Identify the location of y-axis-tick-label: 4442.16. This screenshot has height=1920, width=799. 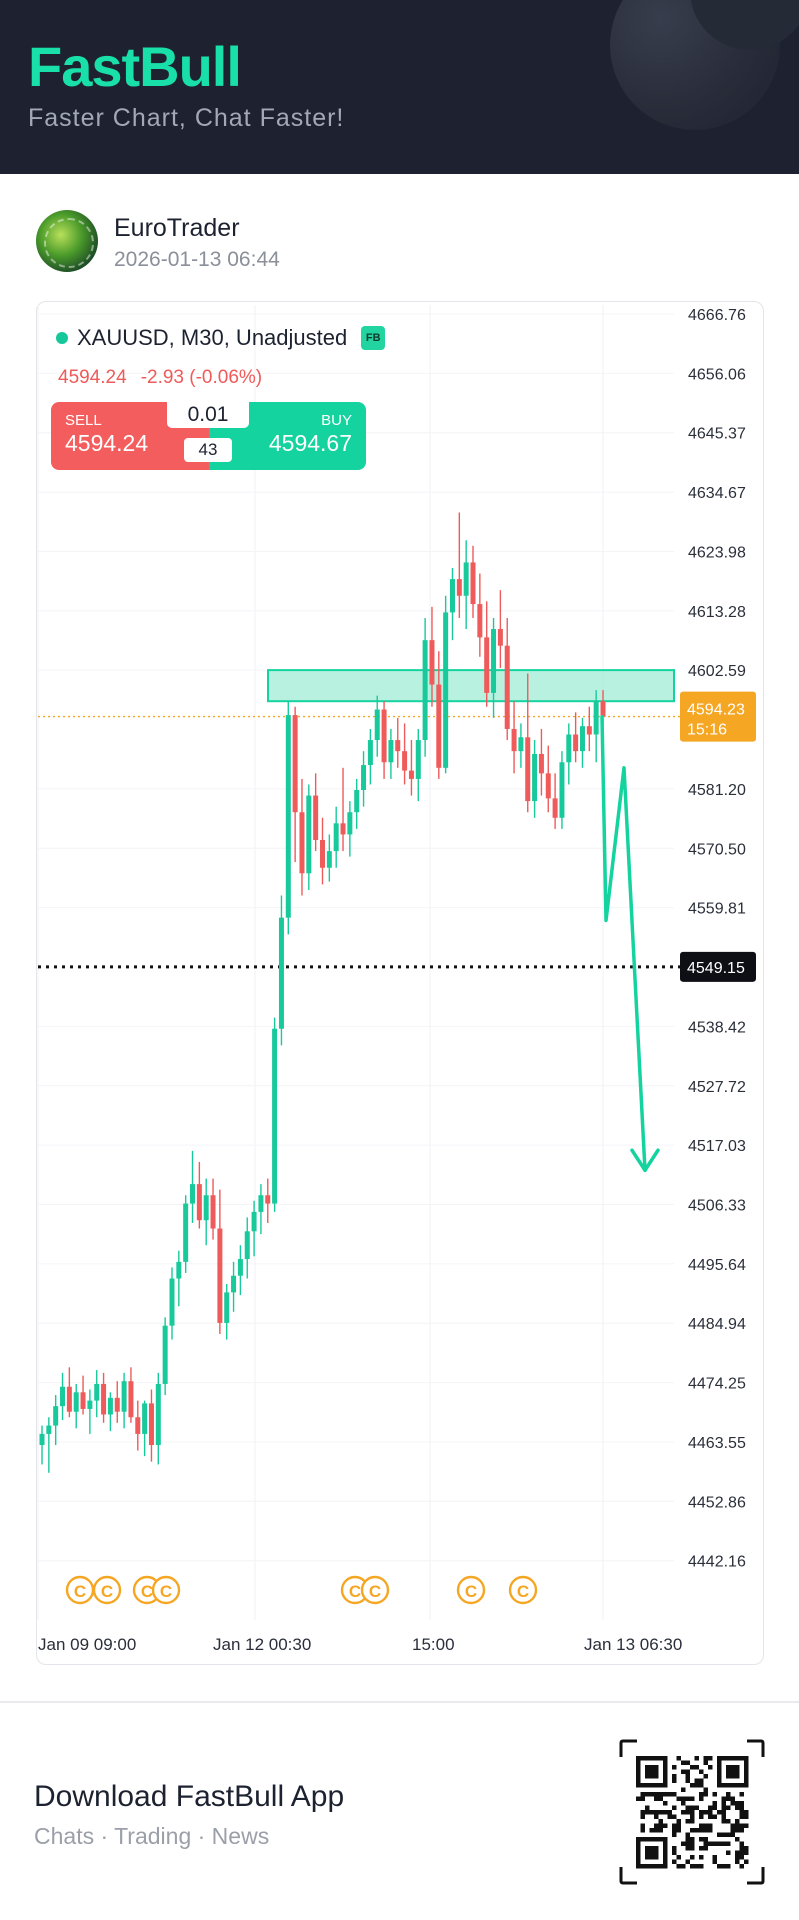
(717, 1562).